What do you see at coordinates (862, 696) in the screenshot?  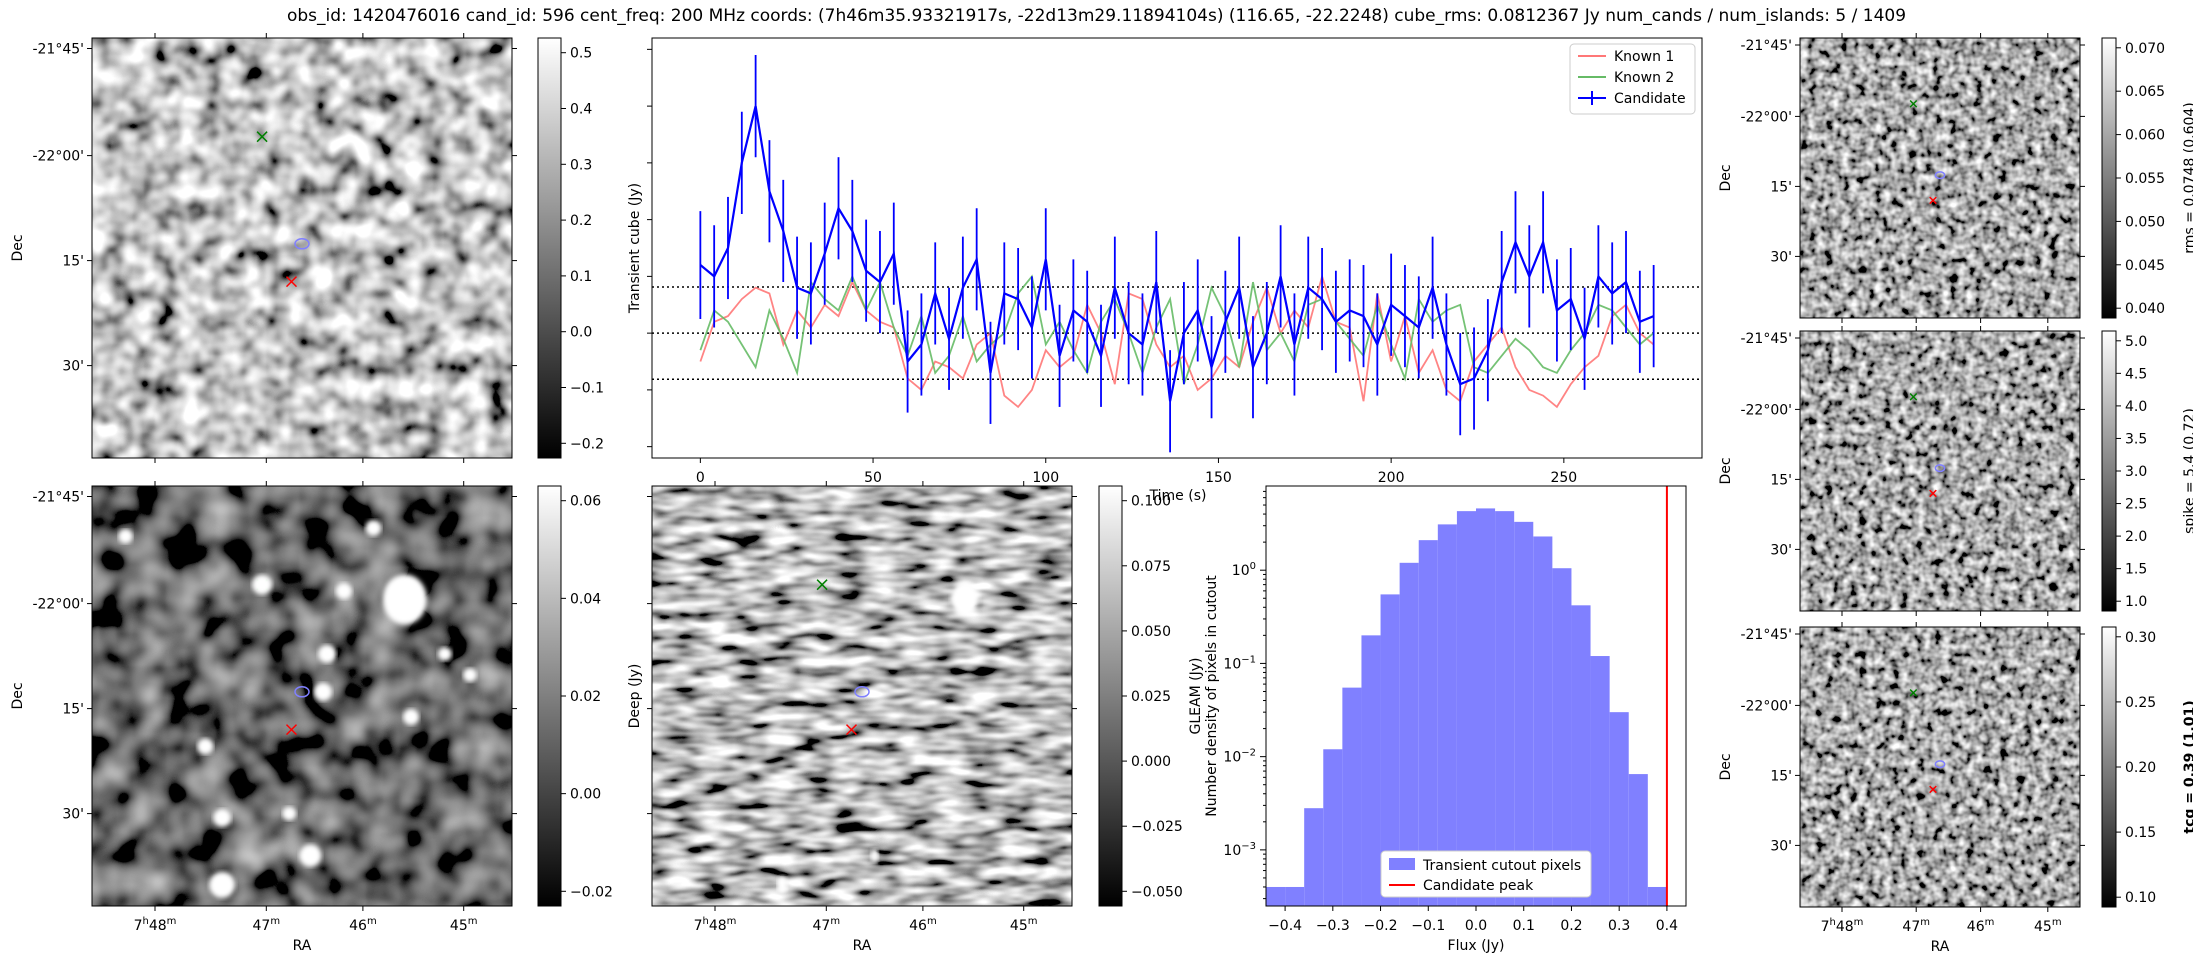 I see `gleam-image` at bounding box center [862, 696].